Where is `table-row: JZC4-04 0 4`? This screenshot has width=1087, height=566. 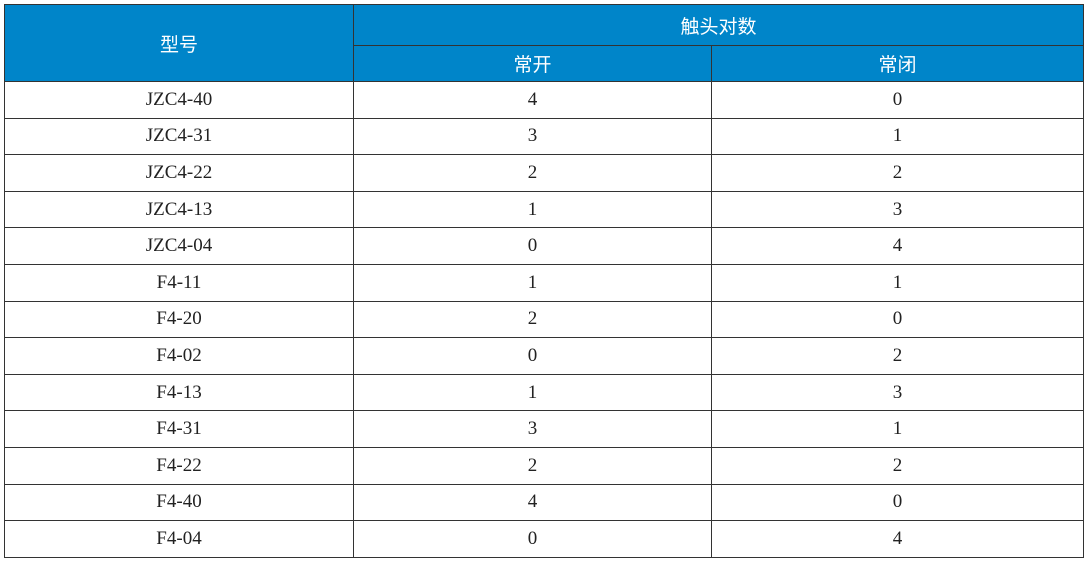 table-row: JZC4-04 0 4 is located at coordinates (544, 246).